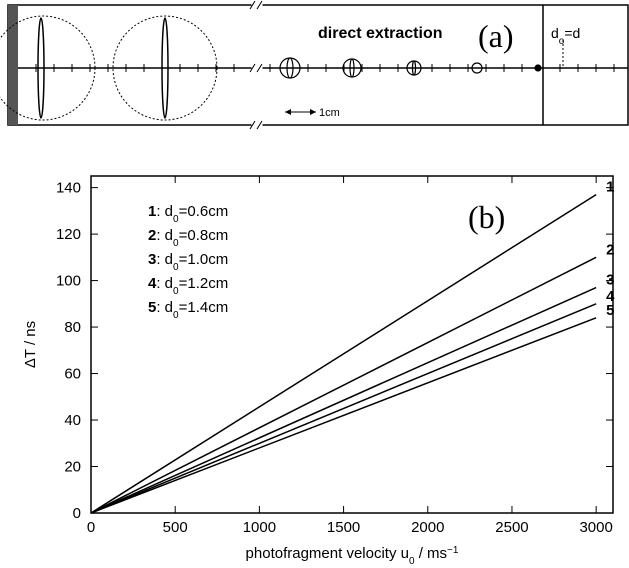 This screenshot has height=568, width=629. I want to click on distance-label-sub: o, so click(562, 41).